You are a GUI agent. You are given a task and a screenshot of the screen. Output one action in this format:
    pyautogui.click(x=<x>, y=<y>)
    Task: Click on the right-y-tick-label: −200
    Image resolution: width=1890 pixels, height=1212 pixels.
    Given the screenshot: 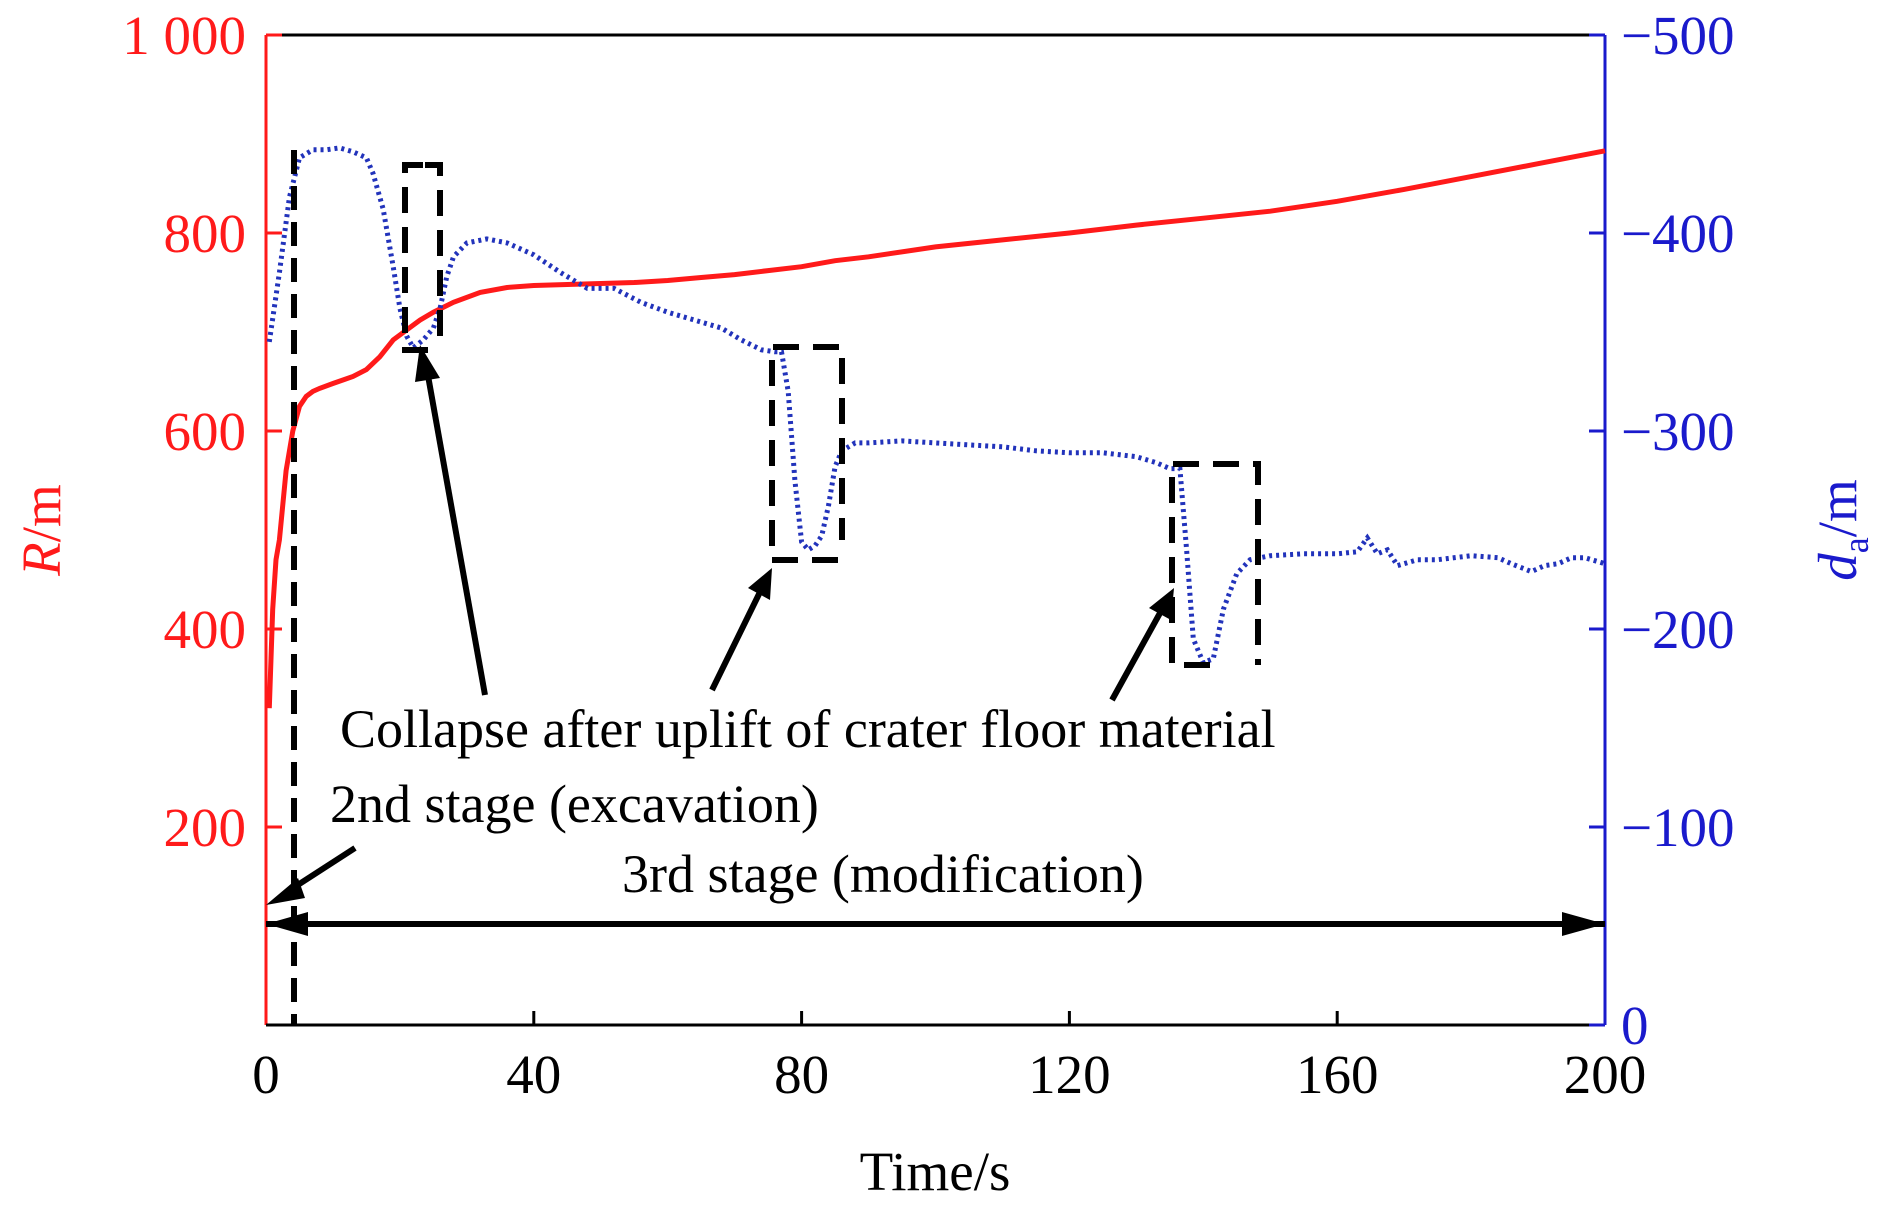 What is the action you would take?
    pyautogui.click(x=1678, y=629)
    